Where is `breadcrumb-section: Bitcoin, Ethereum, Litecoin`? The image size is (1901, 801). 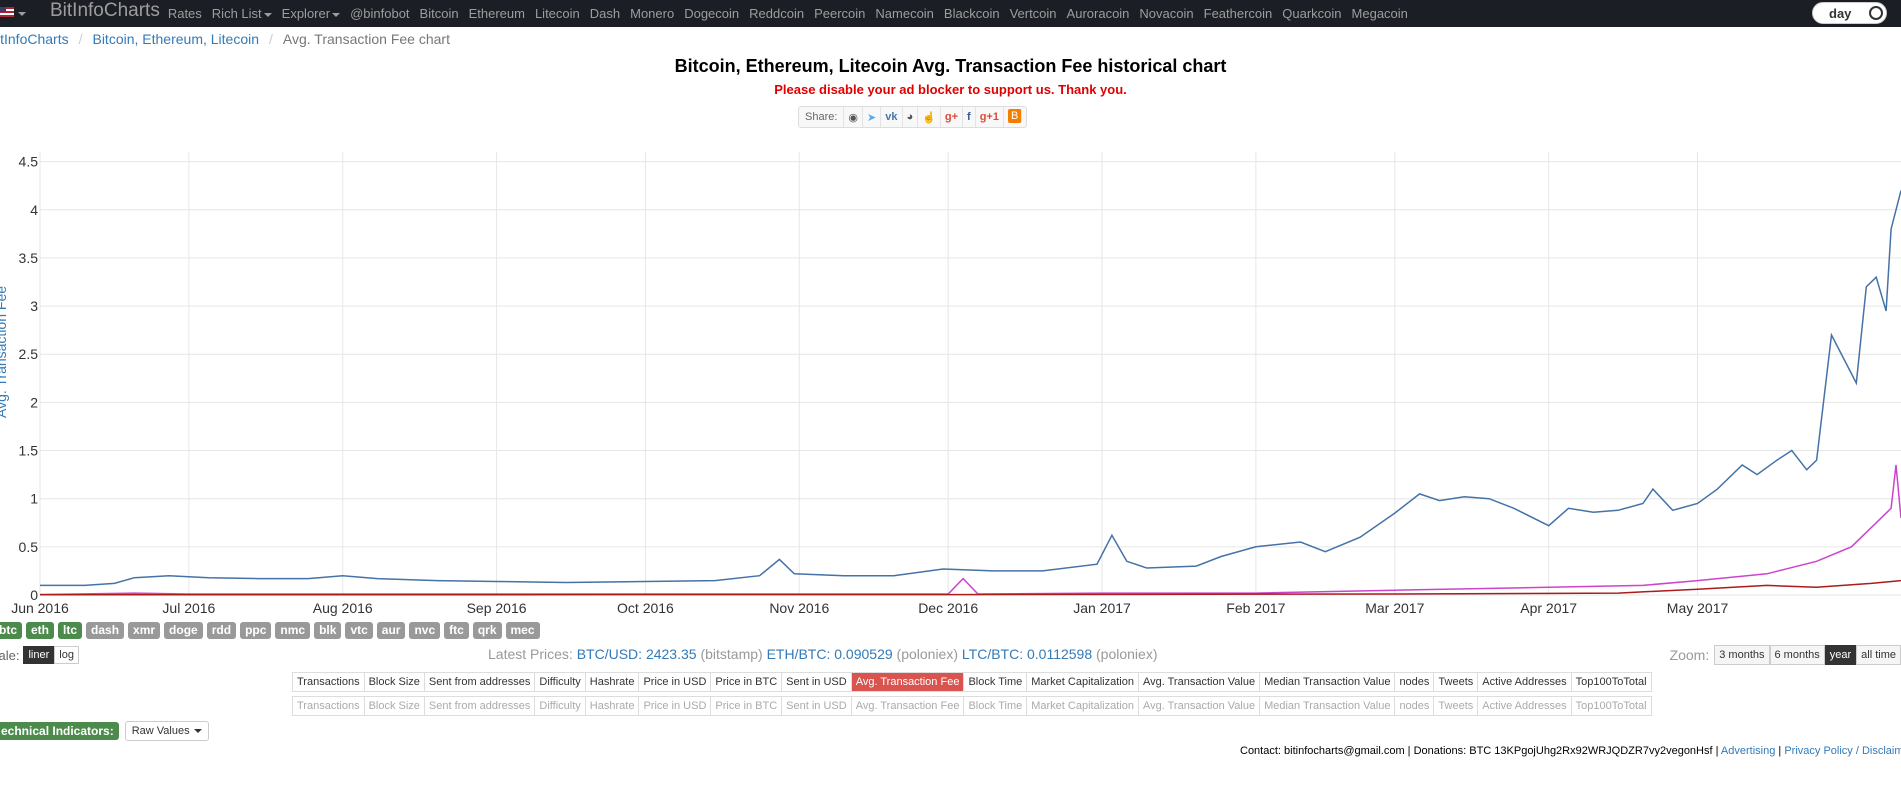 breadcrumb-section: Bitcoin, Ethereum, Litecoin is located at coordinates (176, 39).